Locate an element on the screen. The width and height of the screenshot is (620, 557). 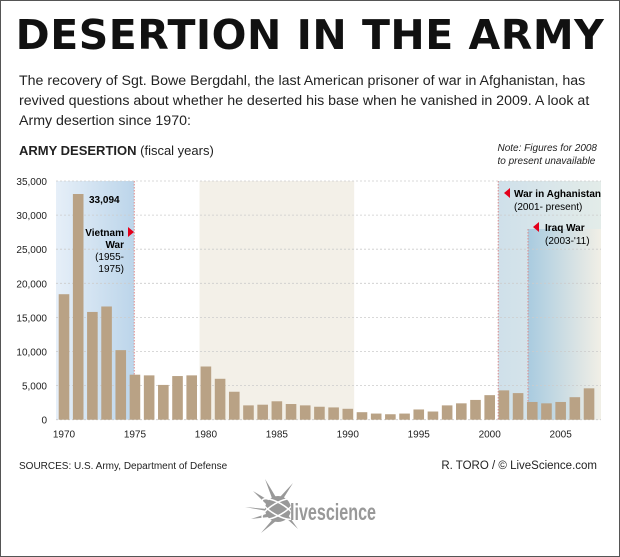
bar-1970 is located at coordinates (64, 357).